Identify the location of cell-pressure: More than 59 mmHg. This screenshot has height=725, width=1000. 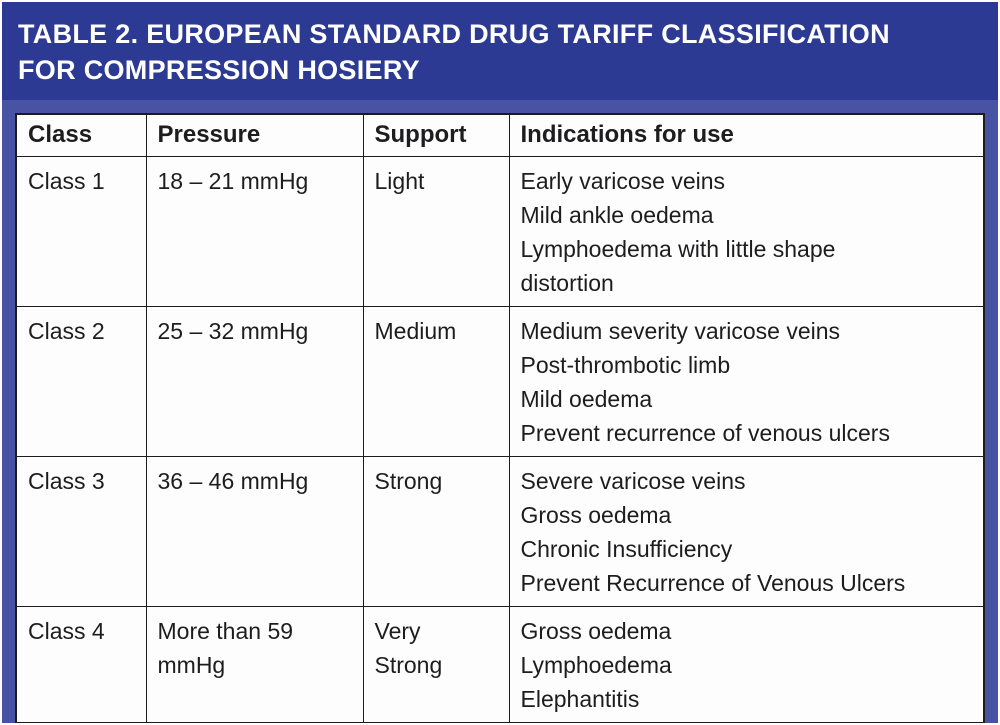
(254, 664).